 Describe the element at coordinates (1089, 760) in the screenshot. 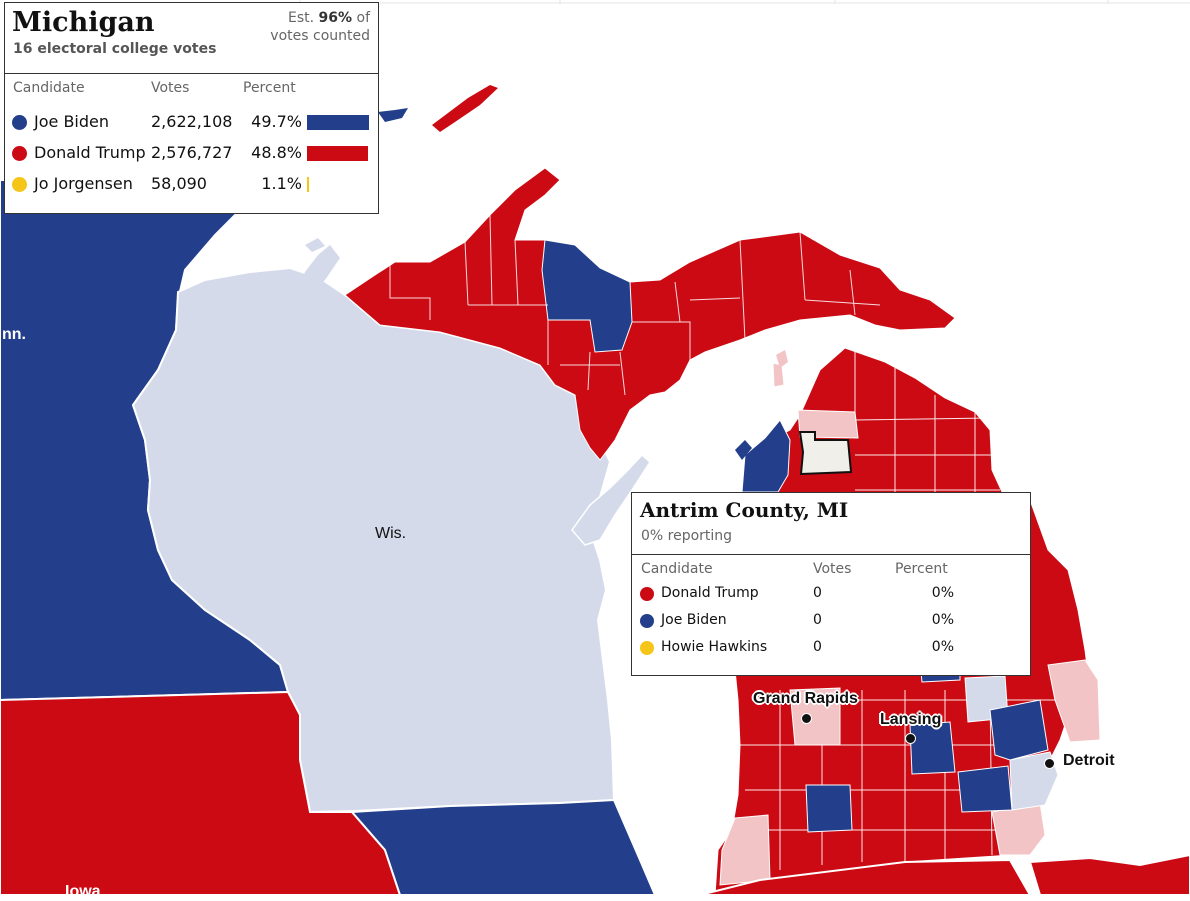

I see `city-label-detroit: Detroit` at that location.